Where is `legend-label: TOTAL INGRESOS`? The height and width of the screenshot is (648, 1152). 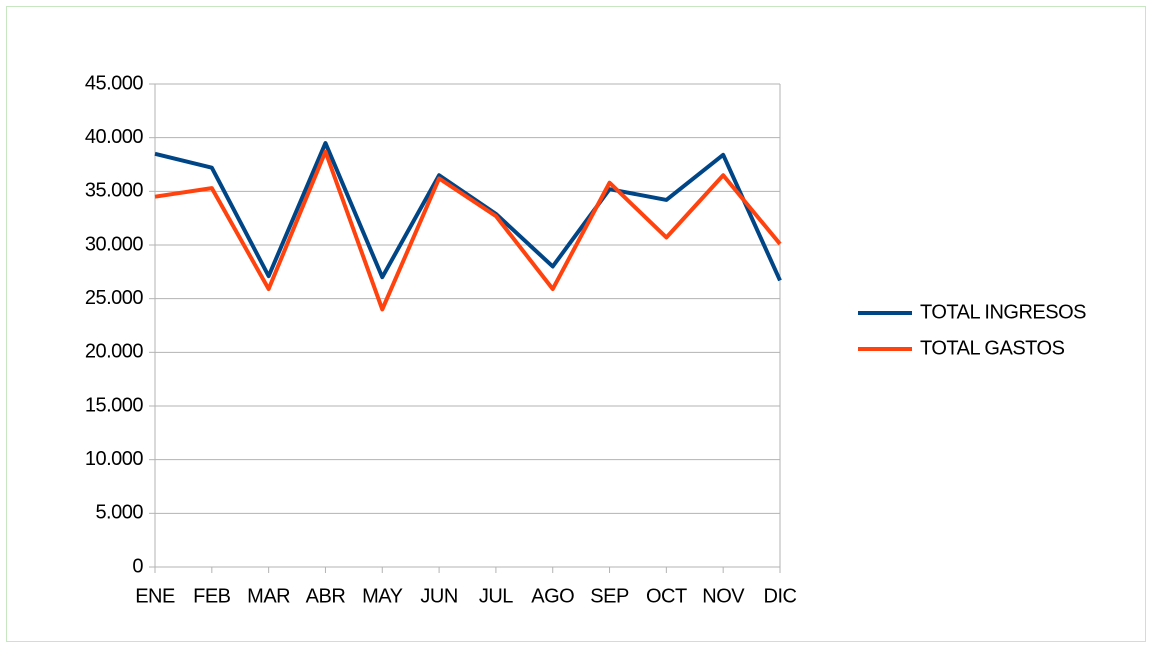 legend-label: TOTAL INGRESOS is located at coordinates (1003, 312).